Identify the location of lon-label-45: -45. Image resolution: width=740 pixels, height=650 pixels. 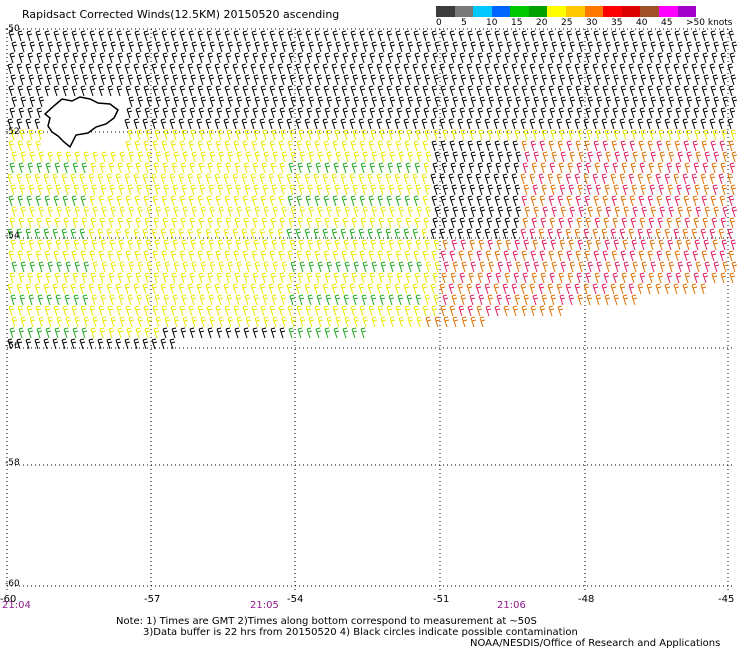
(726, 599).